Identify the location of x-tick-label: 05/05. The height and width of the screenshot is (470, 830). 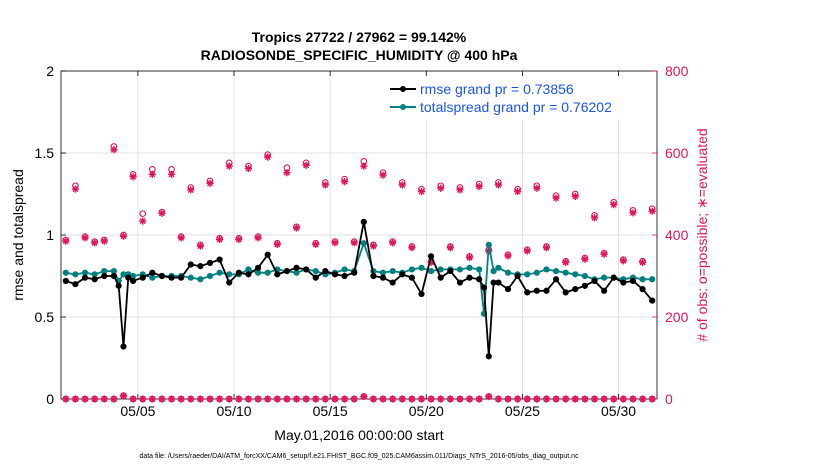
(137, 411).